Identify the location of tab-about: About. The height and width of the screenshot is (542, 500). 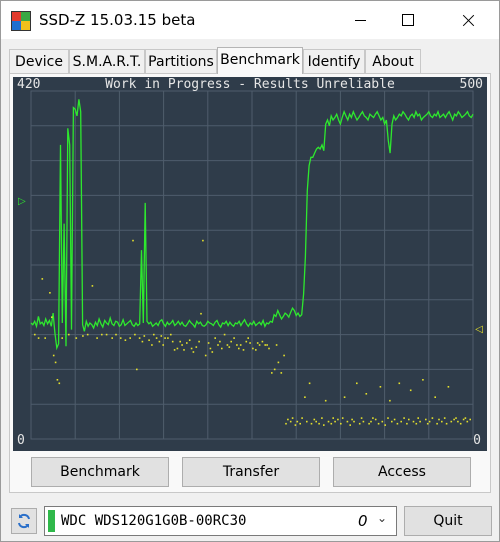
(393, 61).